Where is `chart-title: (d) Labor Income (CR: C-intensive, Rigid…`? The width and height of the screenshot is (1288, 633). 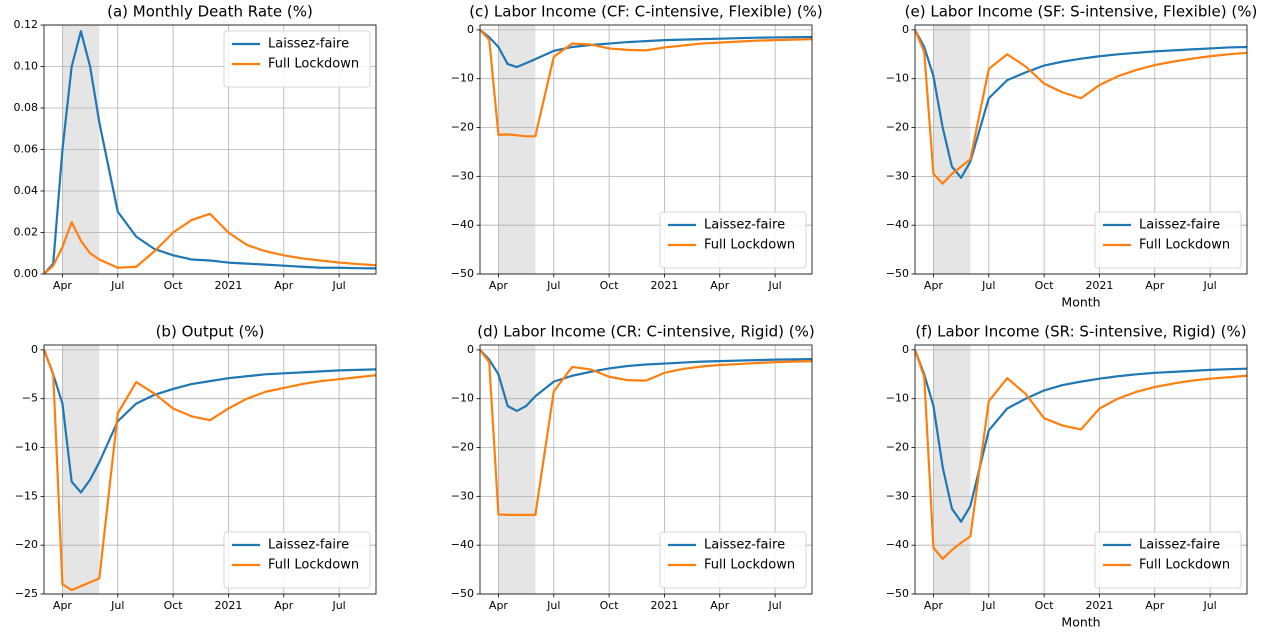
chart-title: (d) Labor Income (CR: C-intensive, Rigid… is located at coordinates (645, 332).